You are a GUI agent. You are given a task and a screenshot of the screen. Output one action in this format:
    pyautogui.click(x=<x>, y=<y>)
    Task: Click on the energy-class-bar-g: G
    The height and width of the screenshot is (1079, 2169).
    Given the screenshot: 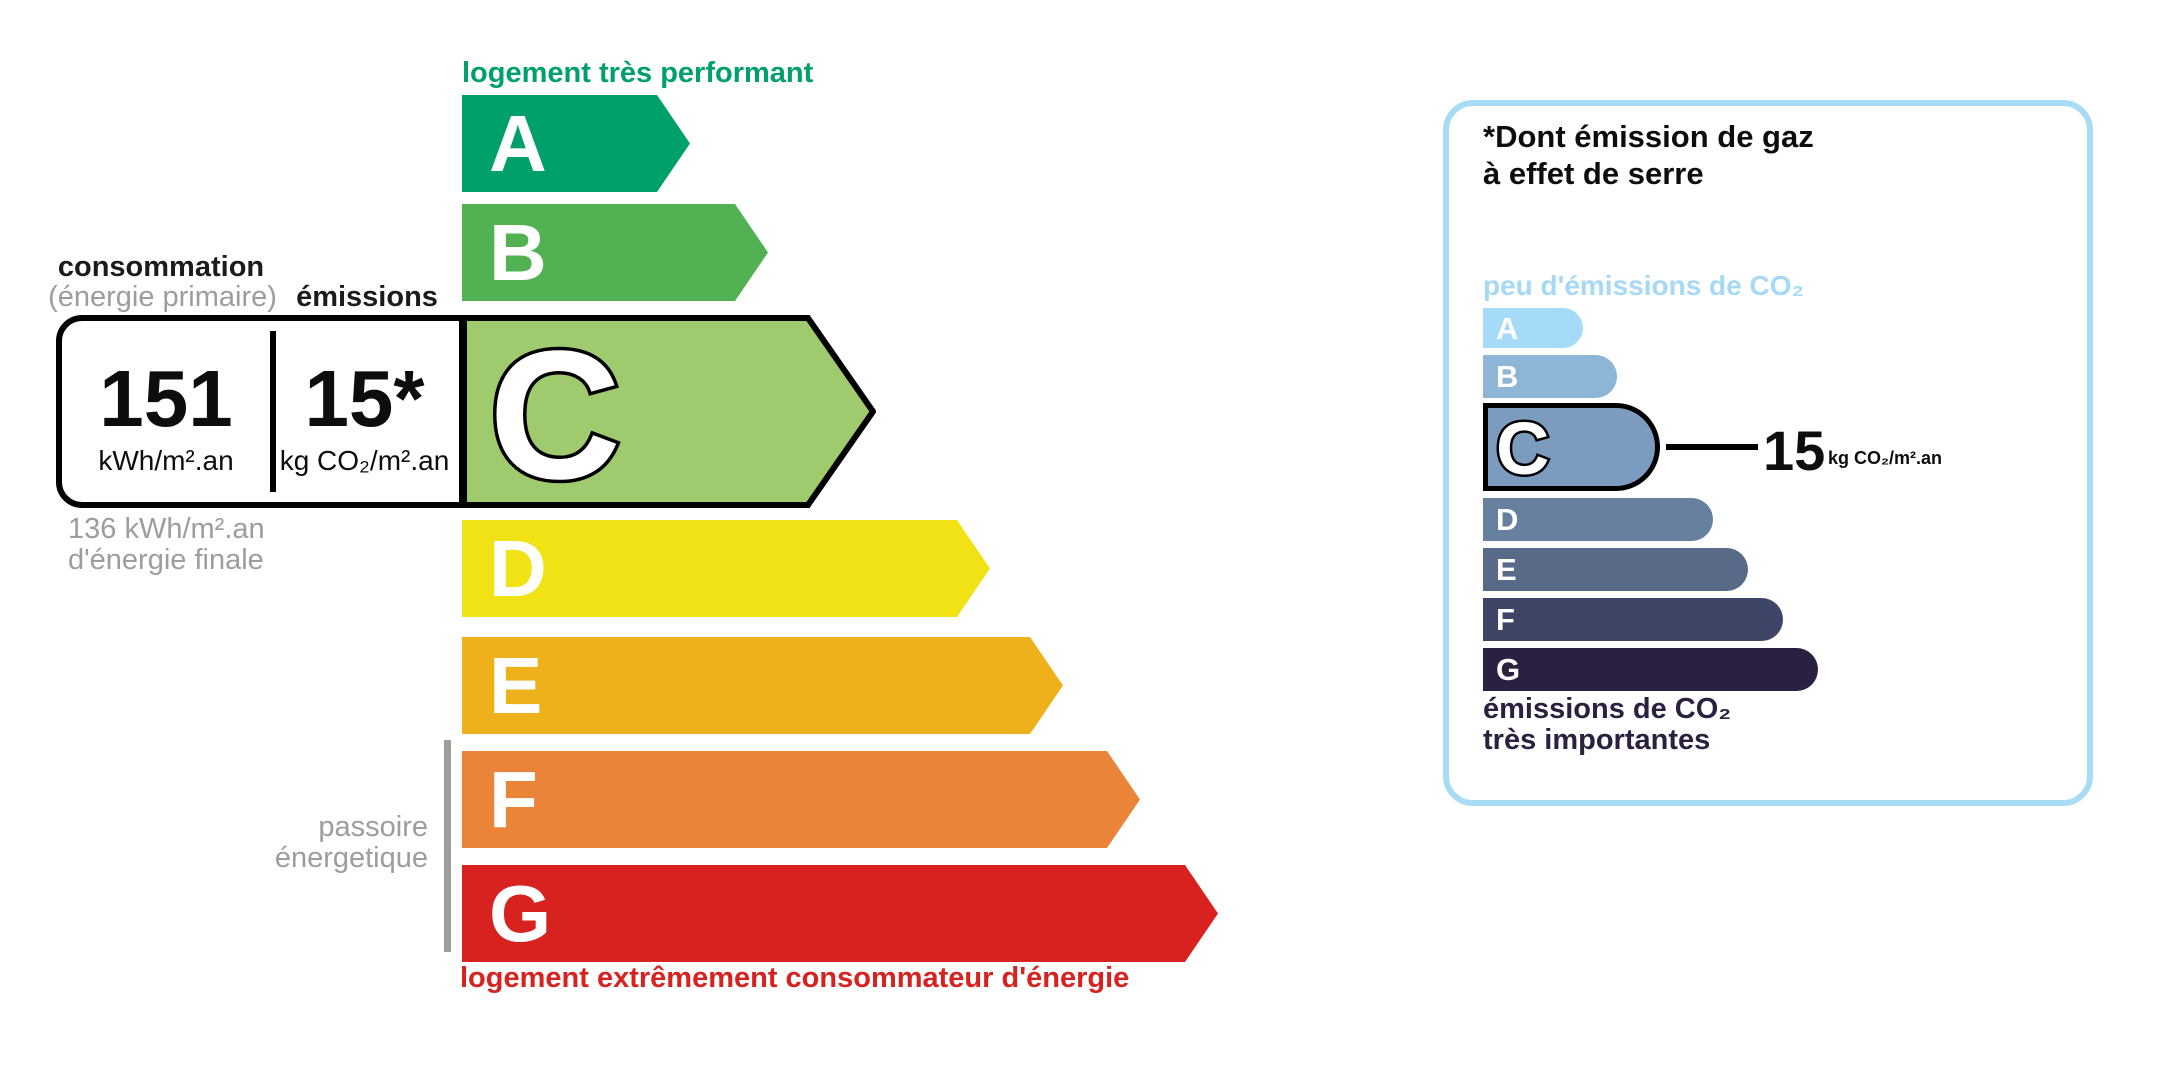 What is the action you would take?
    pyautogui.click(x=840, y=913)
    